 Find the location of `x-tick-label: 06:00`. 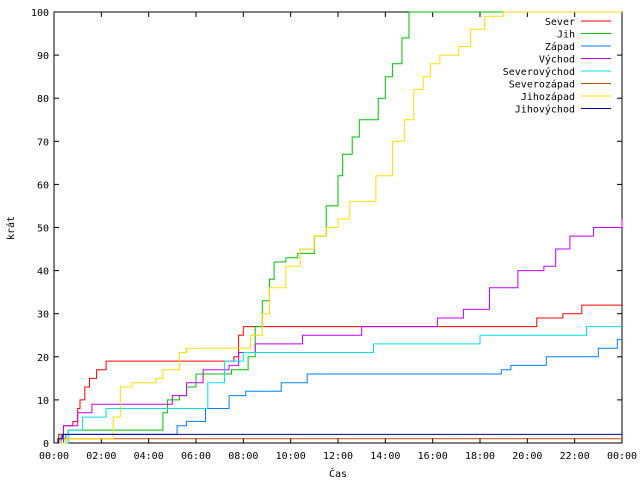

x-tick-label: 06:00 is located at coordinates (196, 456).